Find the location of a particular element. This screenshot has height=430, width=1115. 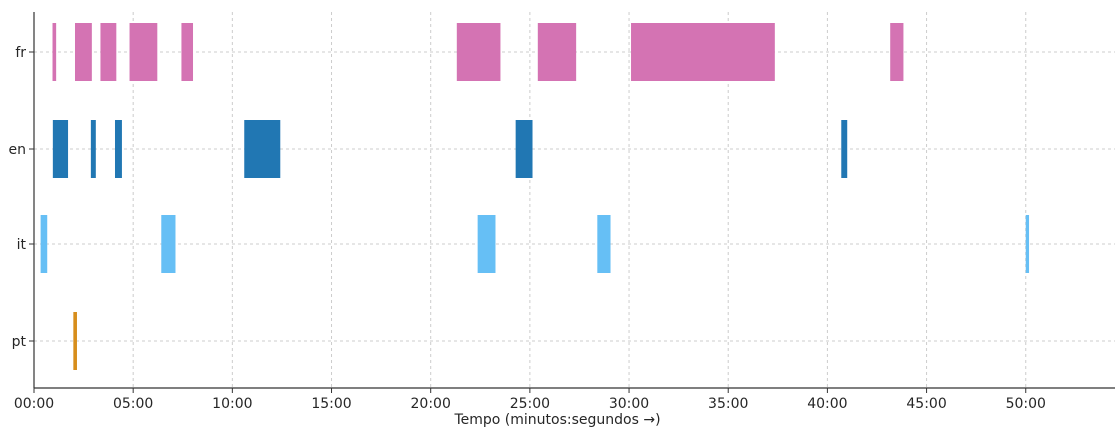

x-tick-label: 25:00 is located at coordinates (530, 404).